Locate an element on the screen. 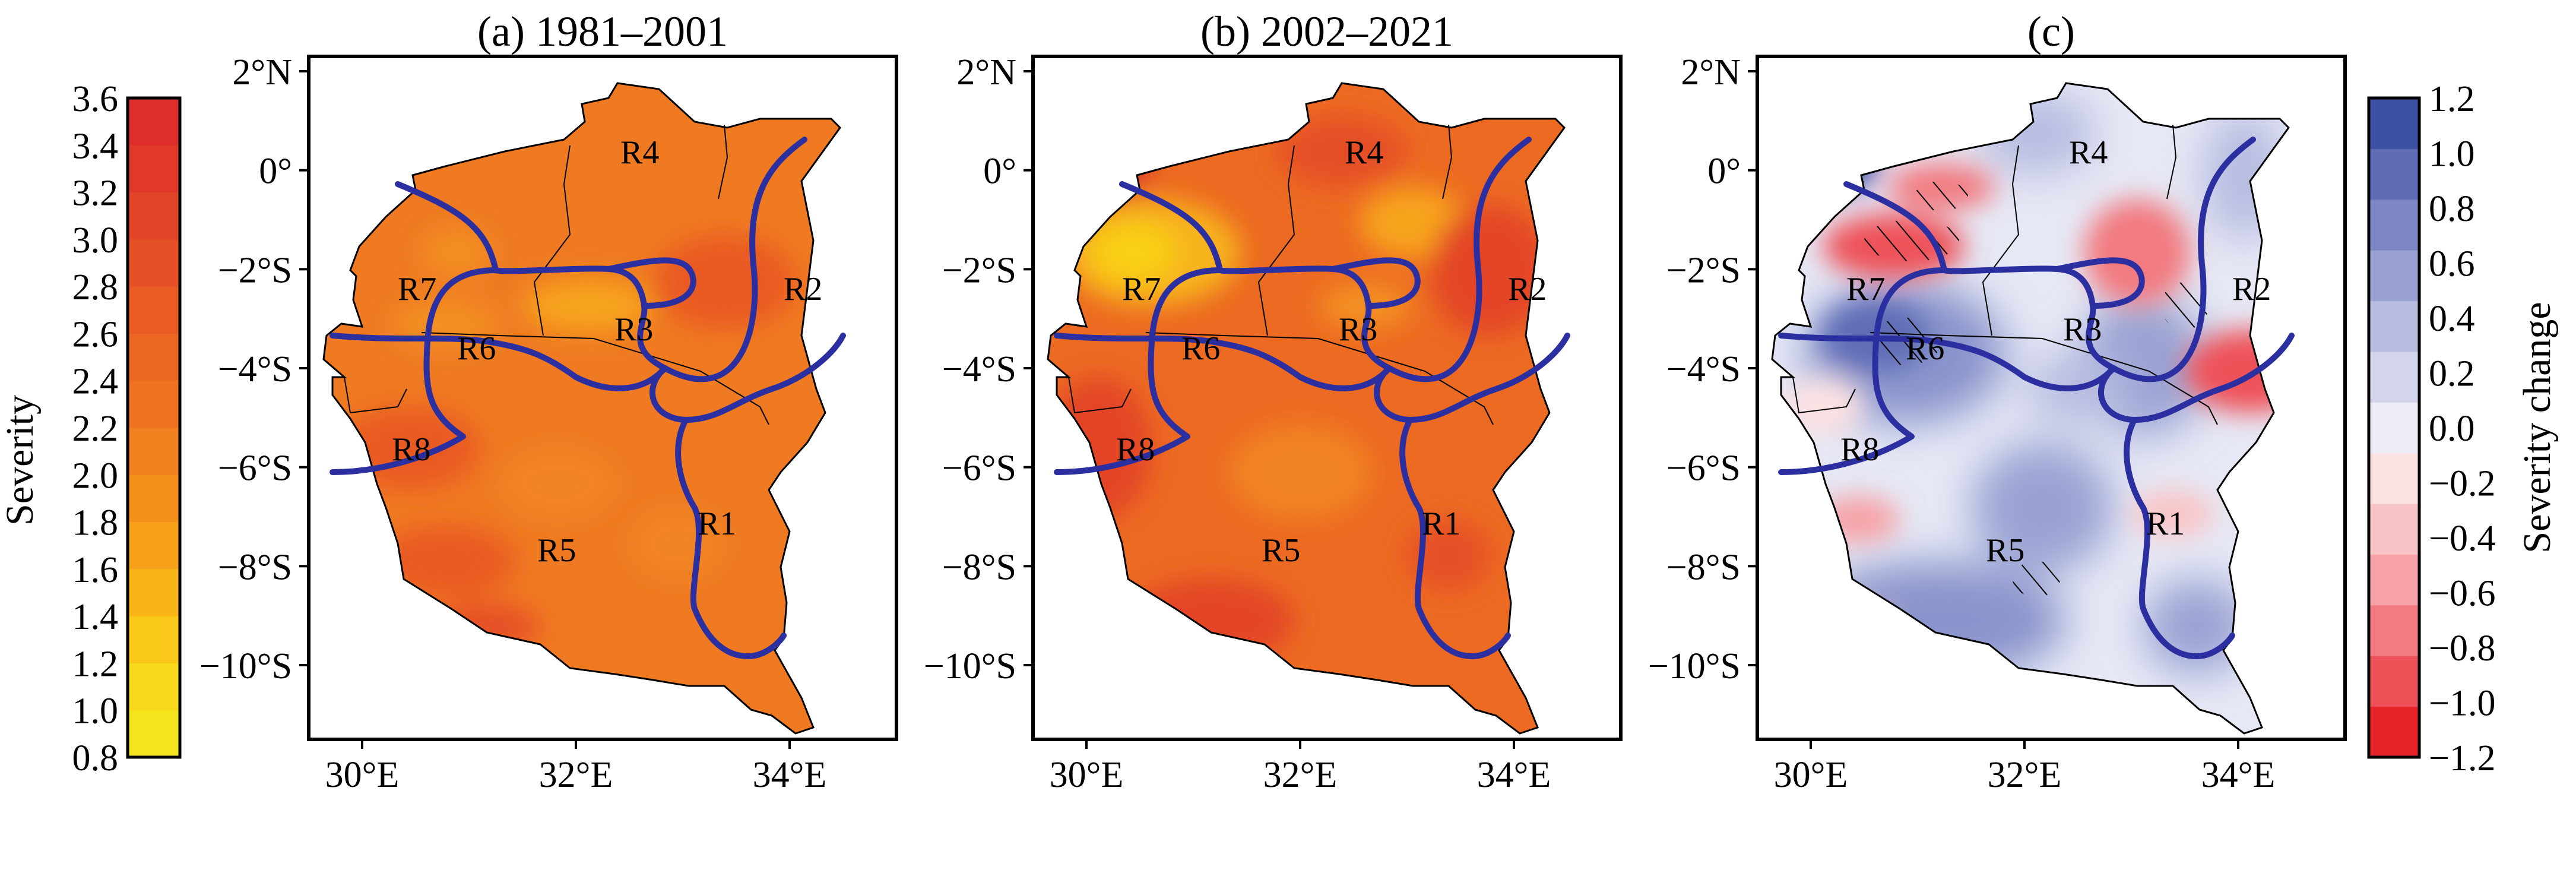  severity-field-a is located at coordinates (582, 408).